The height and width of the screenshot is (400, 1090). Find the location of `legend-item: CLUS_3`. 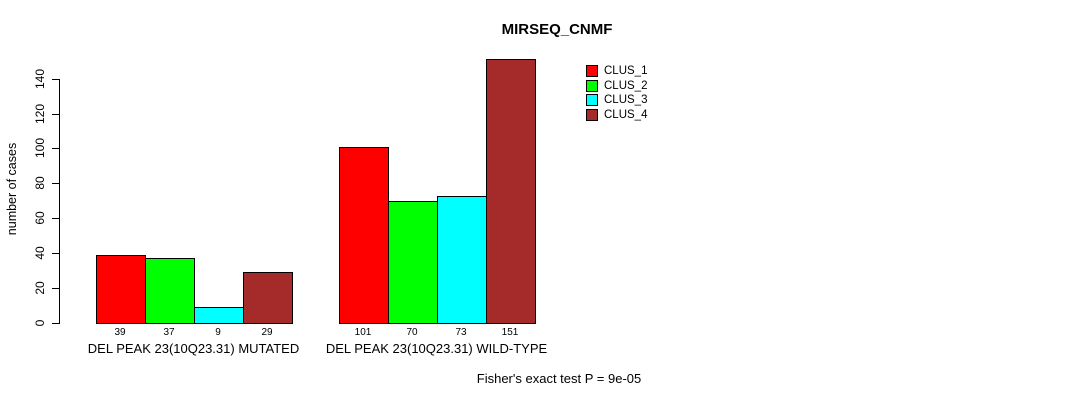

legend-item: CLUS_3 is located at coordinates (616, 100).